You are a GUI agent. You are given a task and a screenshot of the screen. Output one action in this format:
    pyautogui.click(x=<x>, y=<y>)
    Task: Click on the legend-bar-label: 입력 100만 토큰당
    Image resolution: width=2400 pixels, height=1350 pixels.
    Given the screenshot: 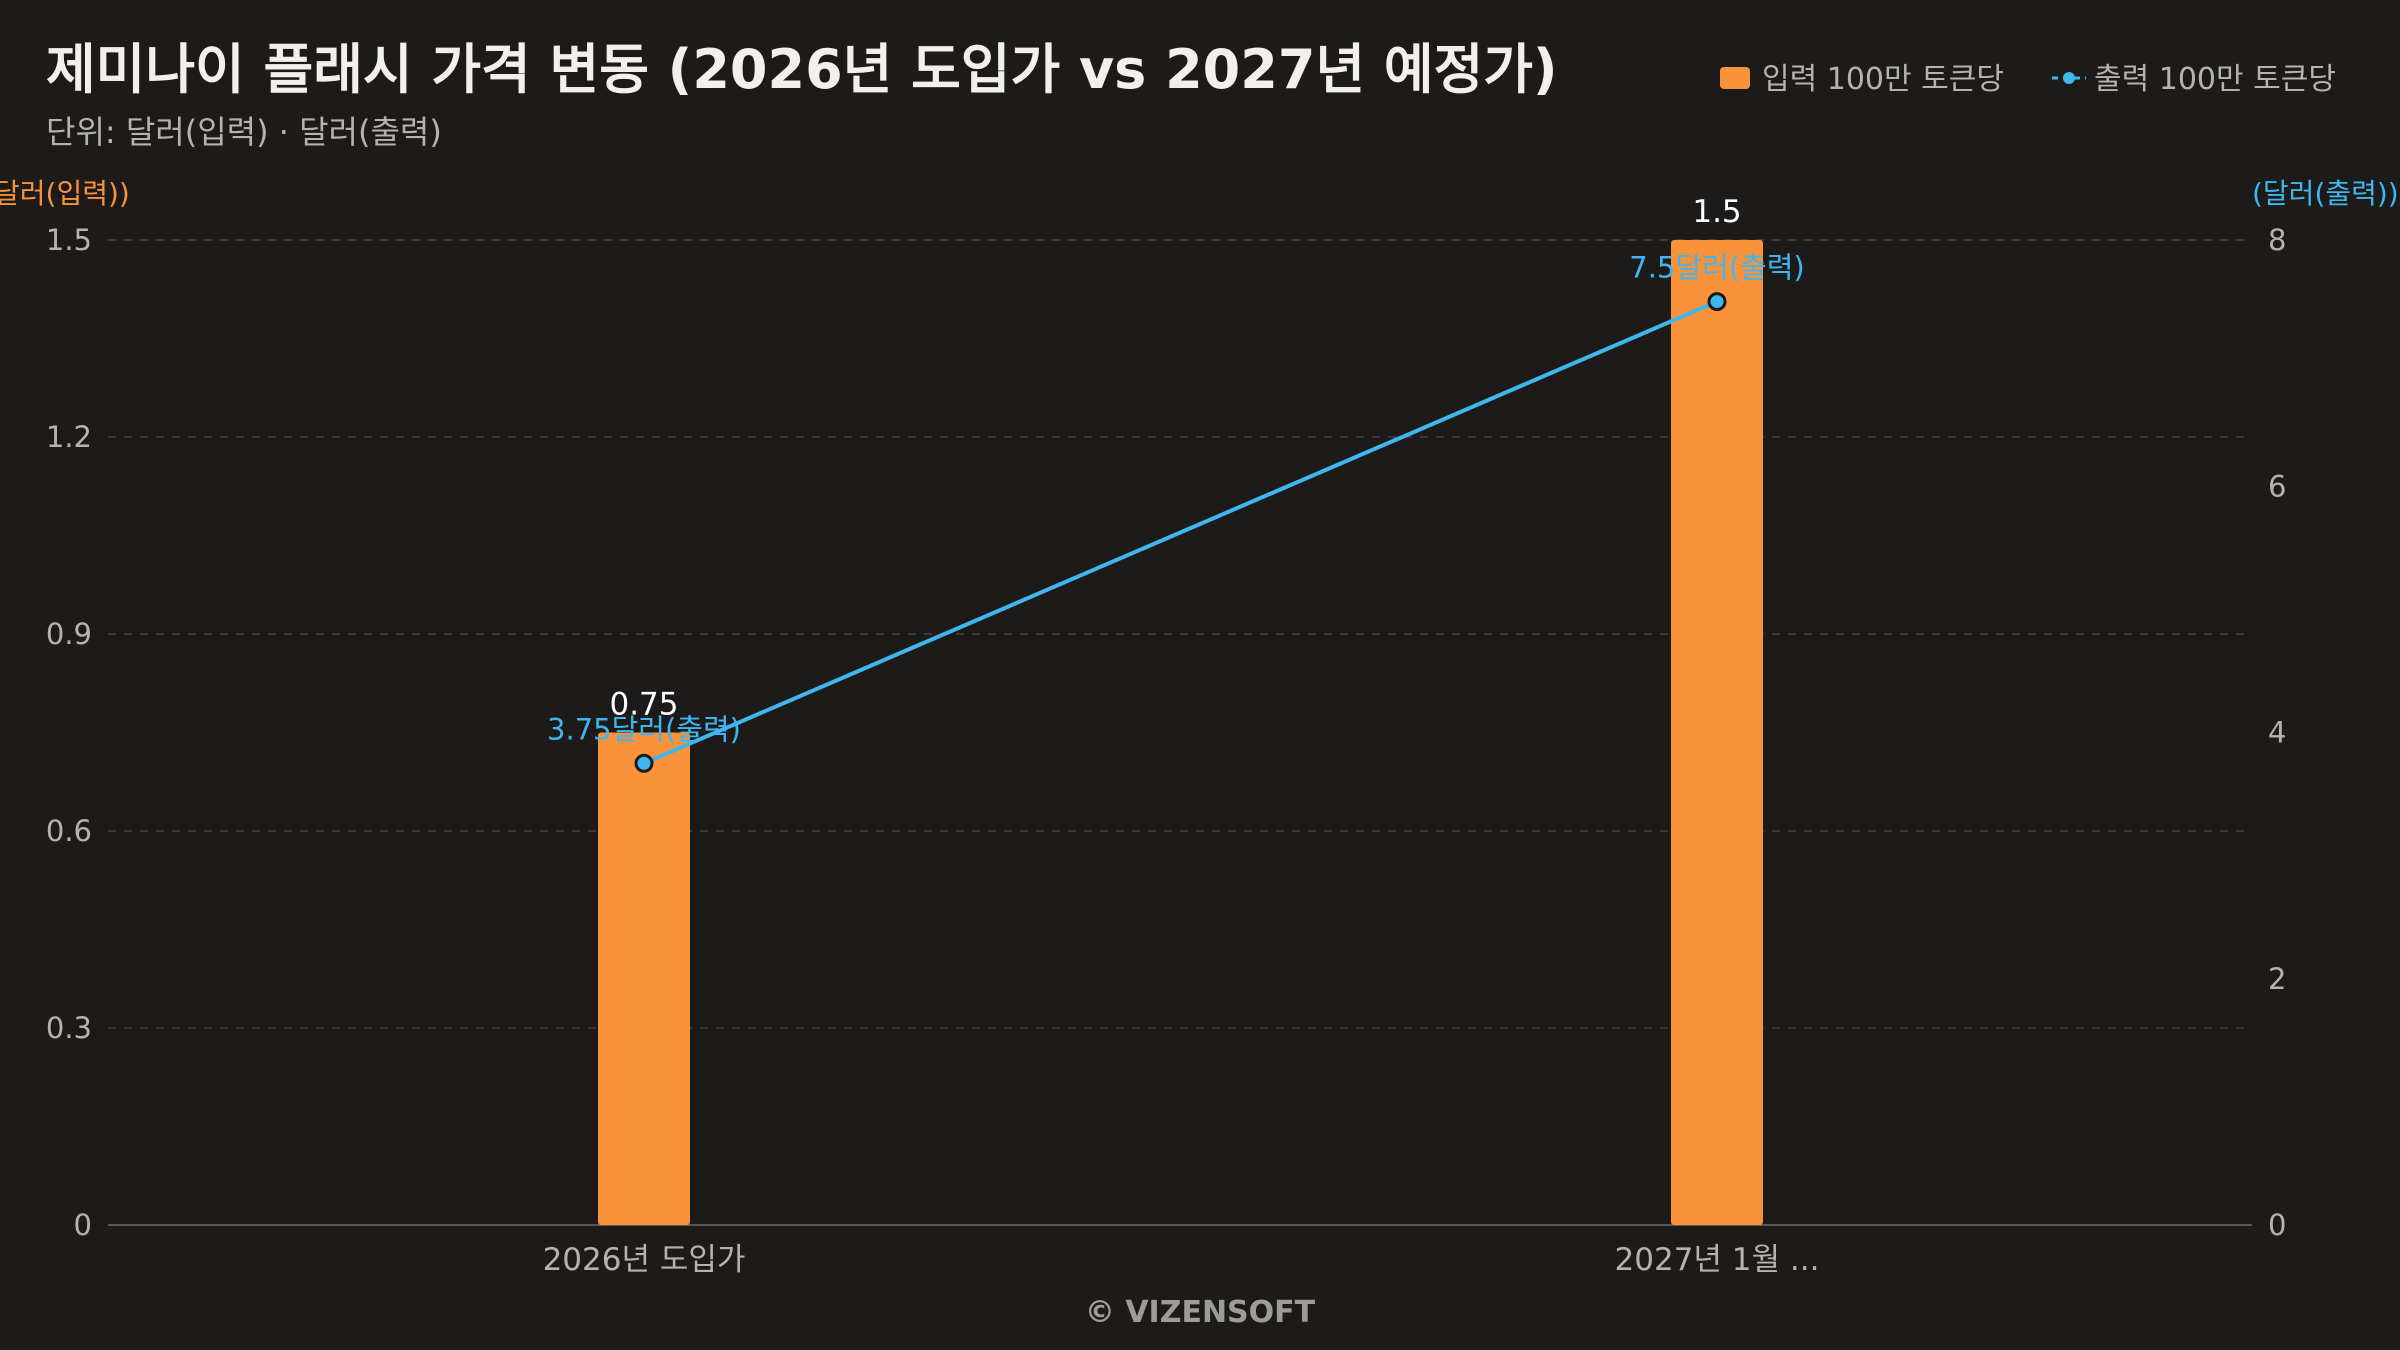 What is the action you would take?
    pyautogui.click(x=1883, y=79)
    